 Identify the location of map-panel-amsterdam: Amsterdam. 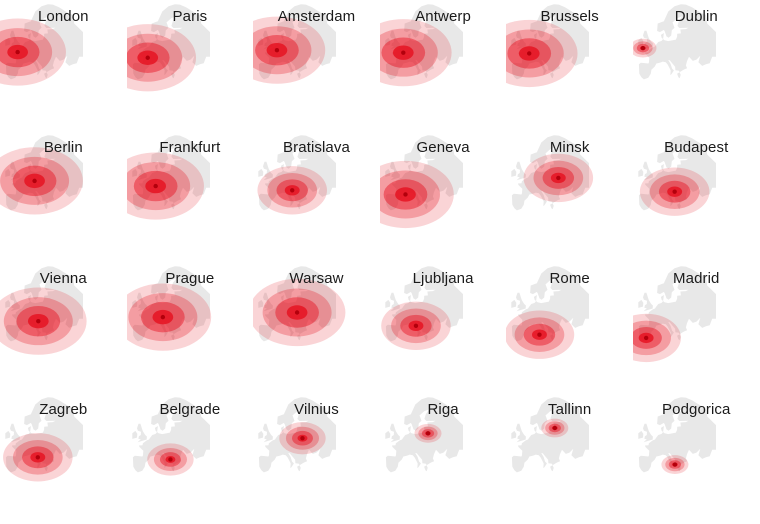
(316, 65).